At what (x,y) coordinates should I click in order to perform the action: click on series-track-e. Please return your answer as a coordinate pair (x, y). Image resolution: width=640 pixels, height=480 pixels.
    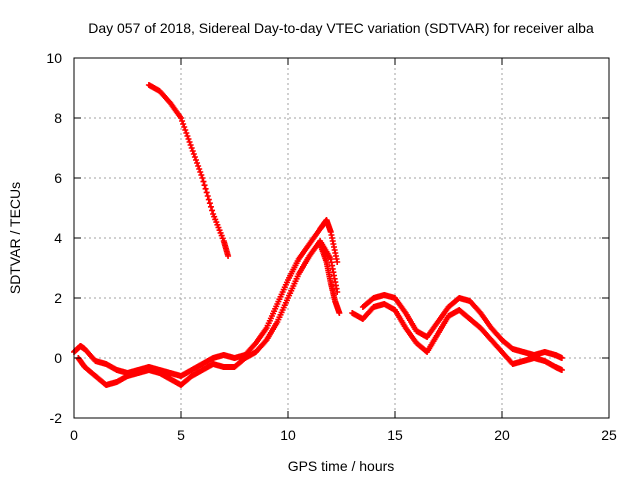
    Looking at the image, I should click on (462, 326).